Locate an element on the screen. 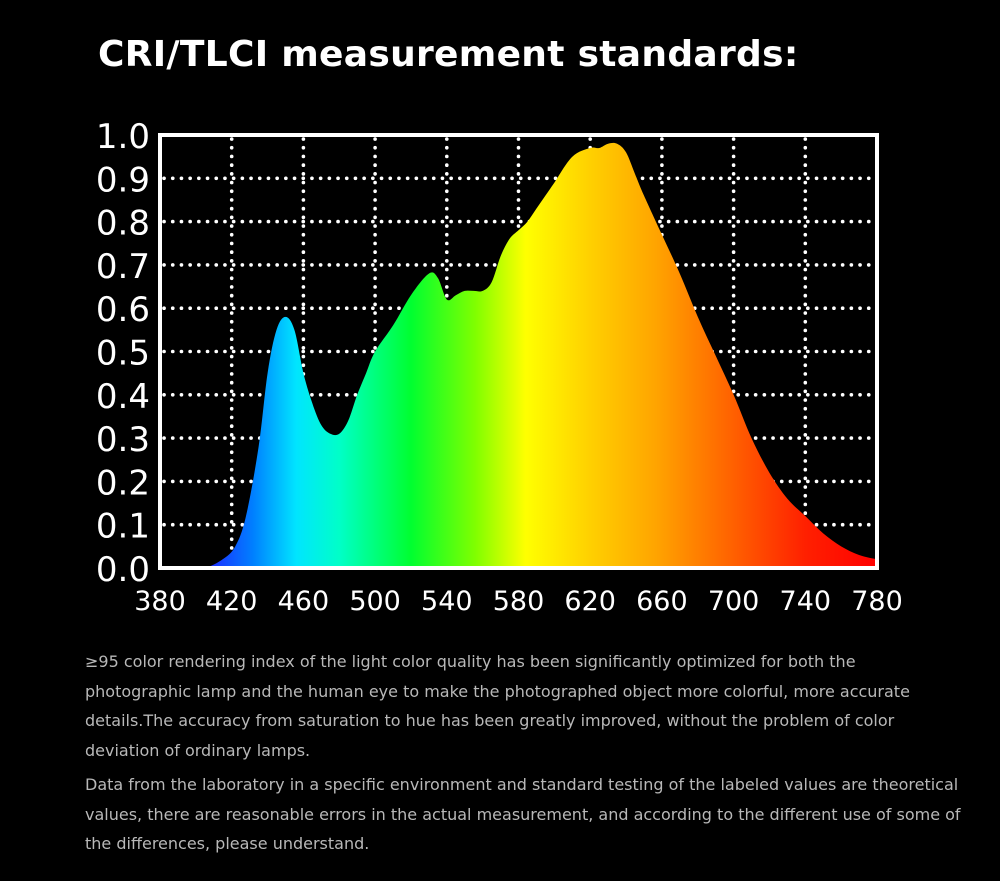 This screenshot has height=881, width=1000. x-tick-label: 500 is located at coordinates (375, 601).